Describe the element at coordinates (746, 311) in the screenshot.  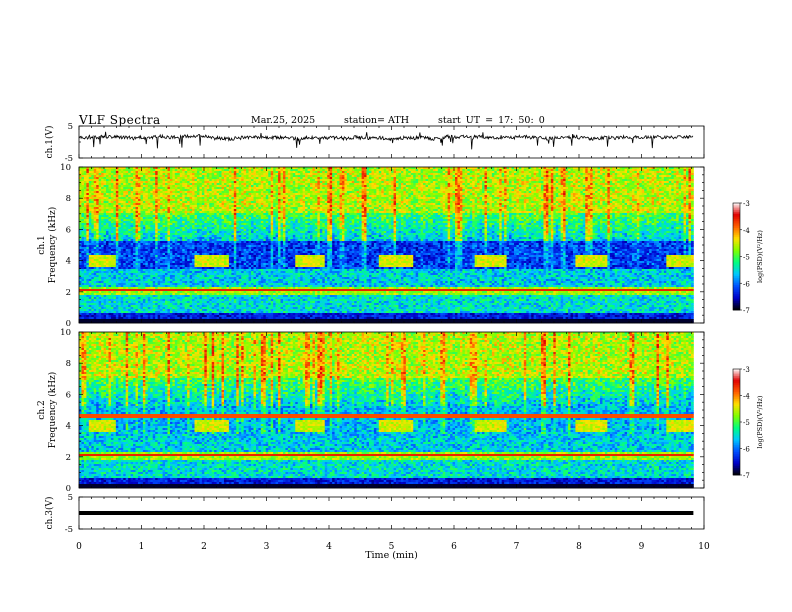
I see `ch1-spectrogram-colorbar-tick: -7` at that location.